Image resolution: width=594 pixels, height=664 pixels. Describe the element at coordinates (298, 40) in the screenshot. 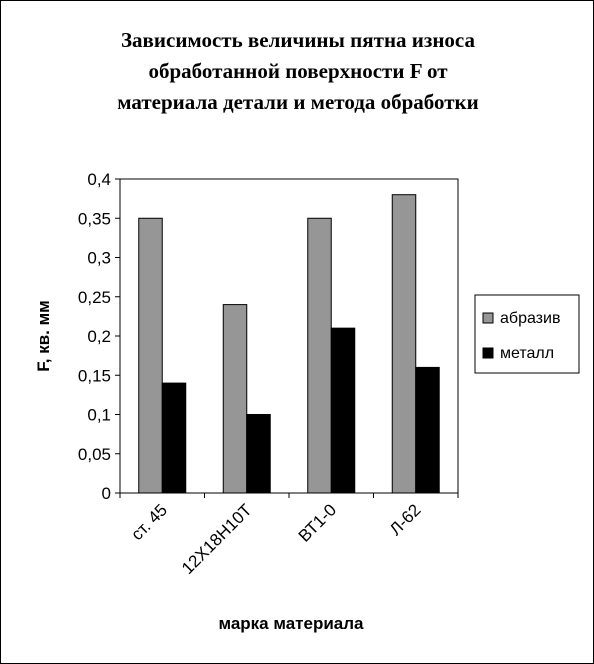

I see `chart-title-line-1: Зависимость величины пятна износа` at that location.